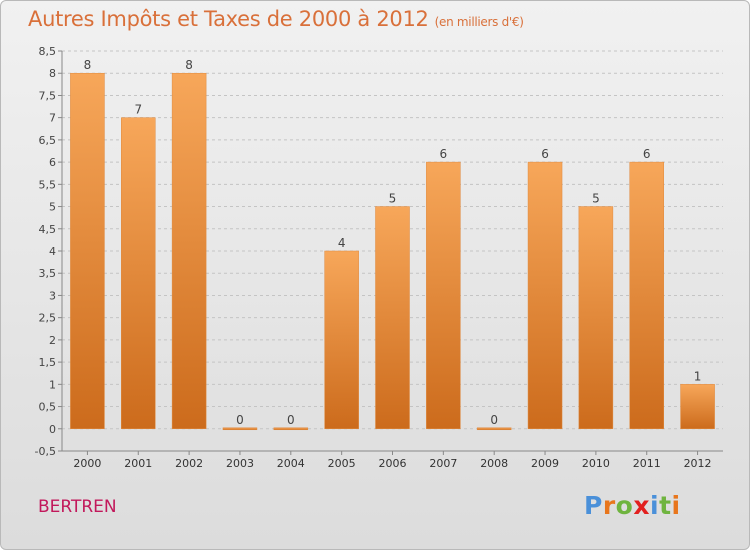  What do you see at coordinates (52, 251) in the screenshot?
I see `y-tick-label: 4` at bounding box center [52, 251].